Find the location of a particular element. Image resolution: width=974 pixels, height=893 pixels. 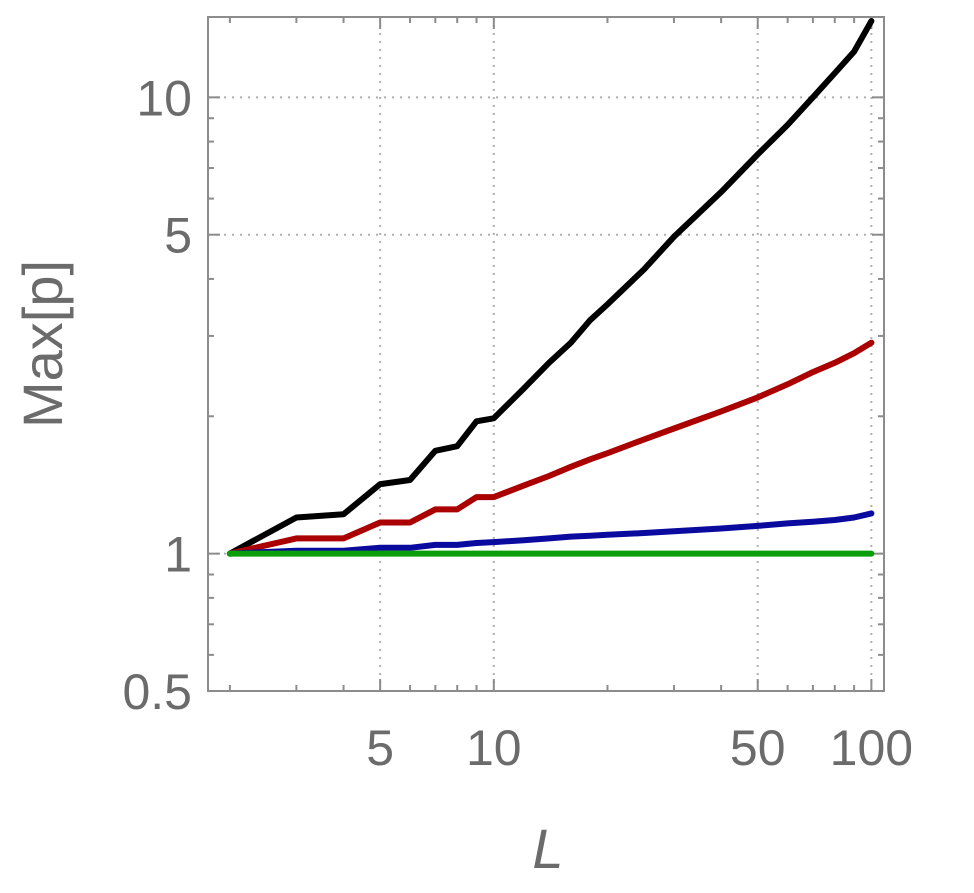

x-tick-labels: 5 10 50 100 is located at coordinates (639, 748).